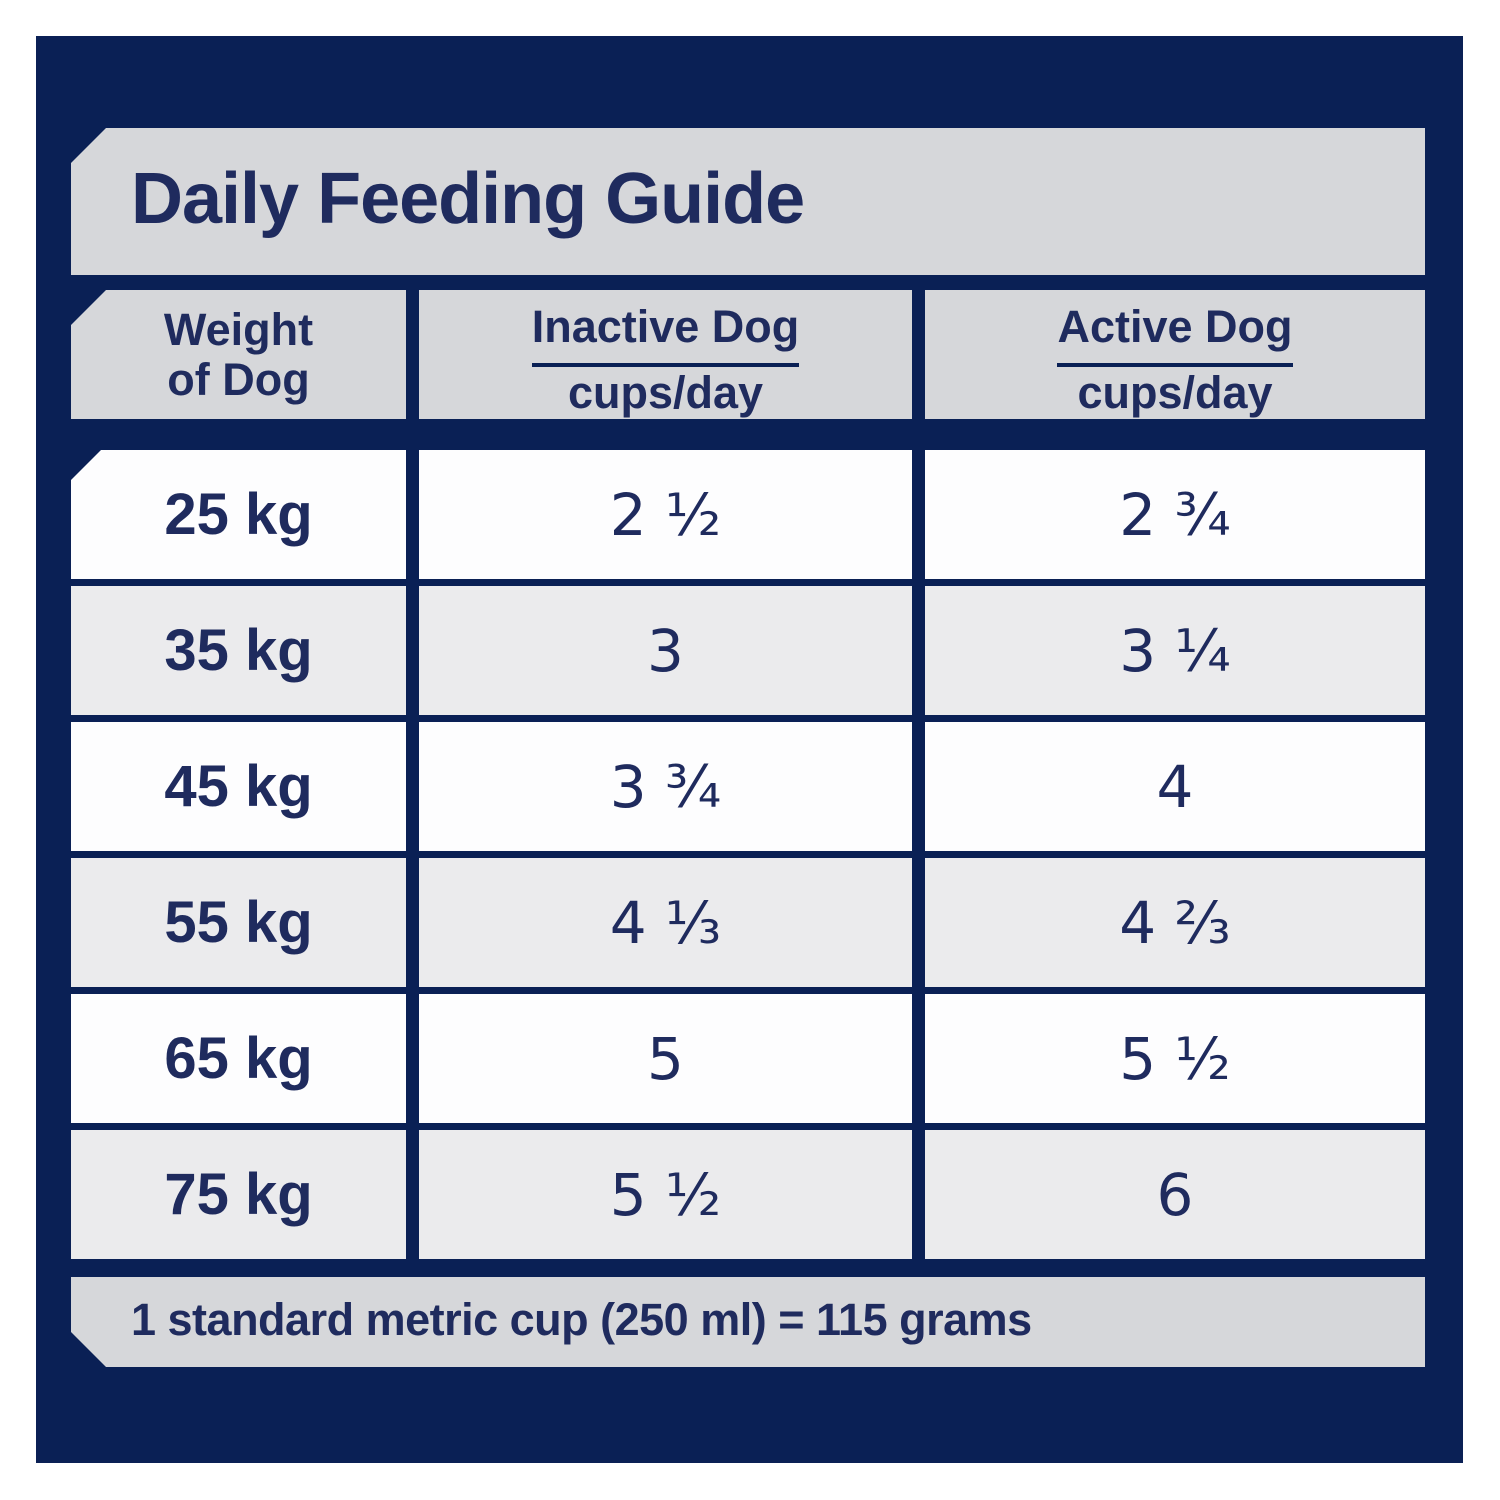 This screenshot has height=1500, width=1500. Describe the element at coordinates (238, 329) in the screenshot. I see `header-weight-line1: Weight` at that location.